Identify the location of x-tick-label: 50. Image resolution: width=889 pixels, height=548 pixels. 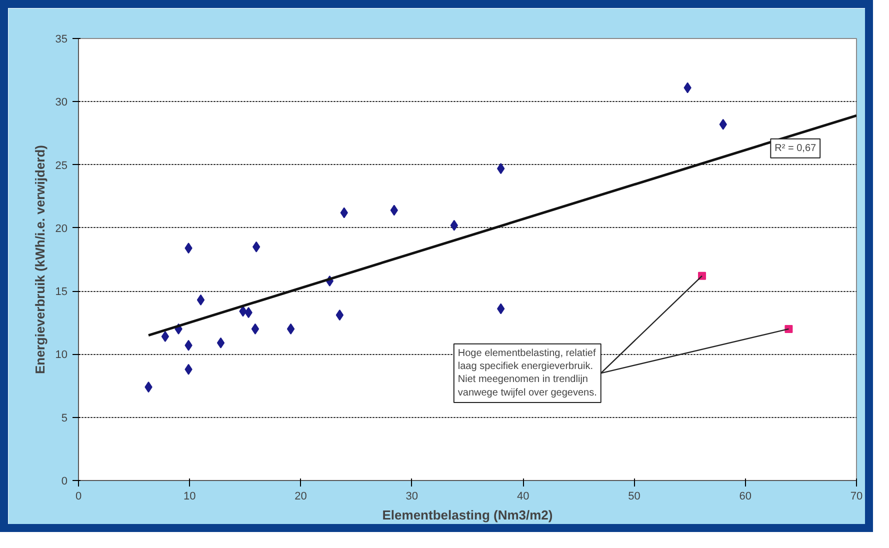
(634, 496).